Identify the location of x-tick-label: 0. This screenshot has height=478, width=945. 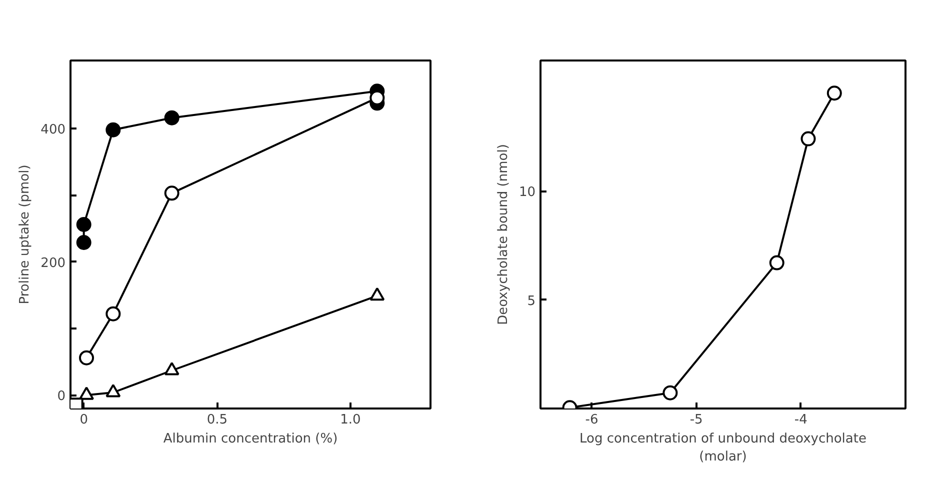
(84, 420).